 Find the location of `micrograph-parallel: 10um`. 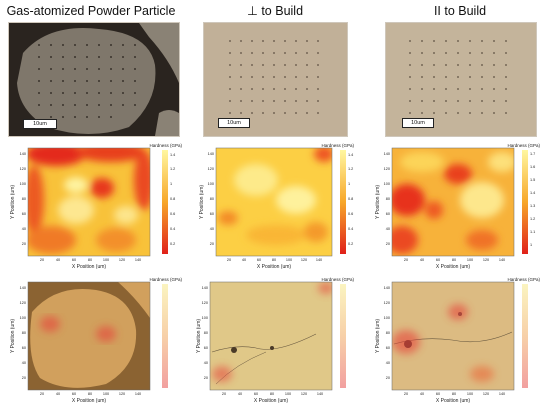

micrograph-parallel: 10um is located at coordinates (461, 79).